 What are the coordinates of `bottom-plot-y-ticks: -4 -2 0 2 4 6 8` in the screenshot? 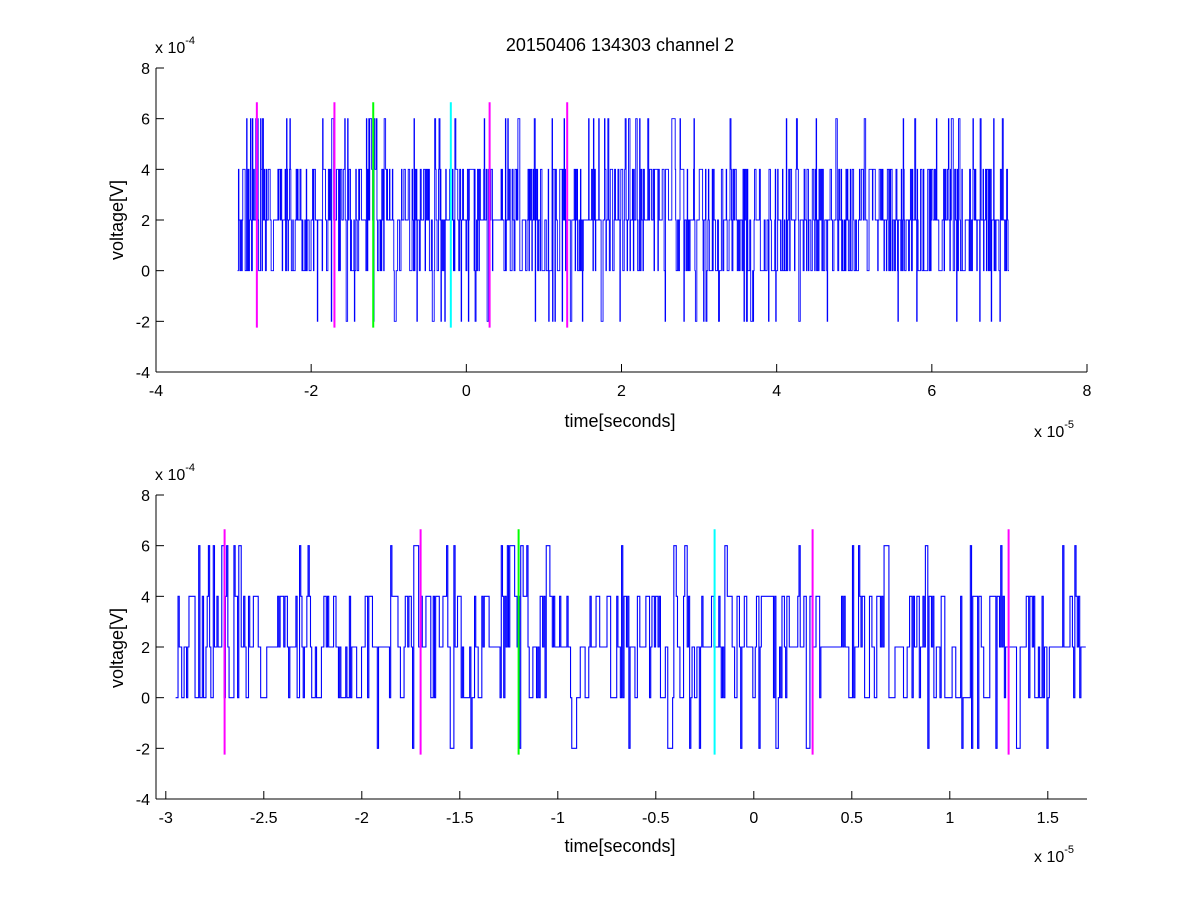 It's located at (150, 648).